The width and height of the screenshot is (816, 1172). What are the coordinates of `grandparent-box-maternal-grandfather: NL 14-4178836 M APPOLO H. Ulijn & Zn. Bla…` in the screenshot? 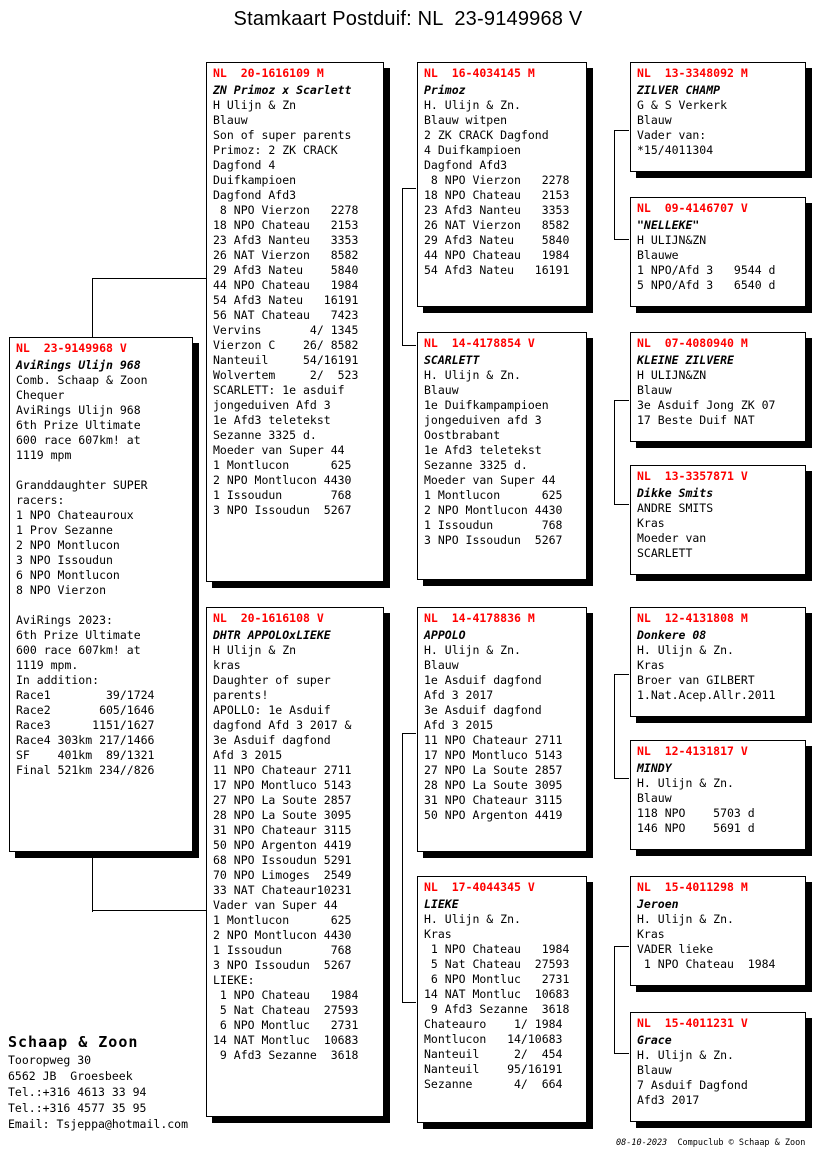 It's located at (502, 729).